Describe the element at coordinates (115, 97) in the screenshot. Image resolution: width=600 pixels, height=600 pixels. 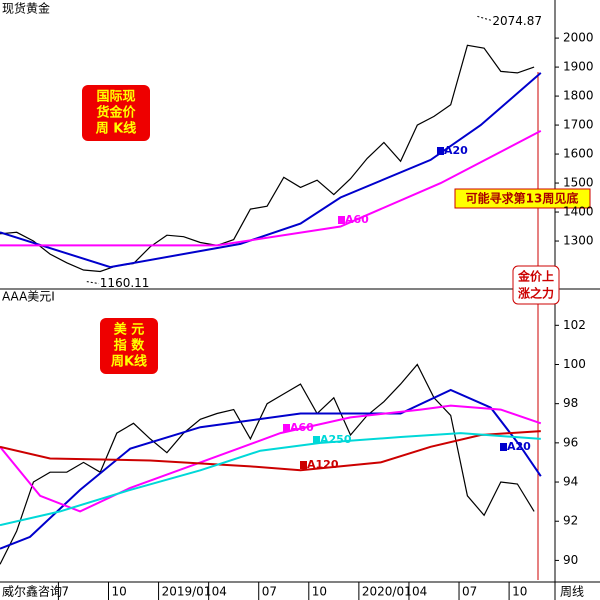
I see `note: 国际现` at that location.